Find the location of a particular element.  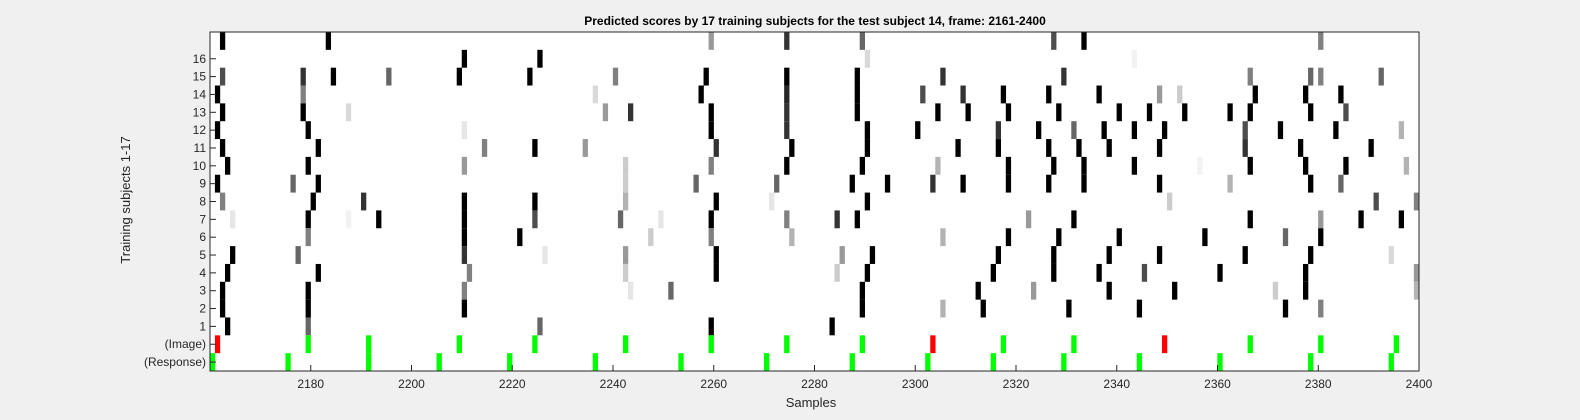

x-tick-label: 2300 is located at coordinates (915, 384).